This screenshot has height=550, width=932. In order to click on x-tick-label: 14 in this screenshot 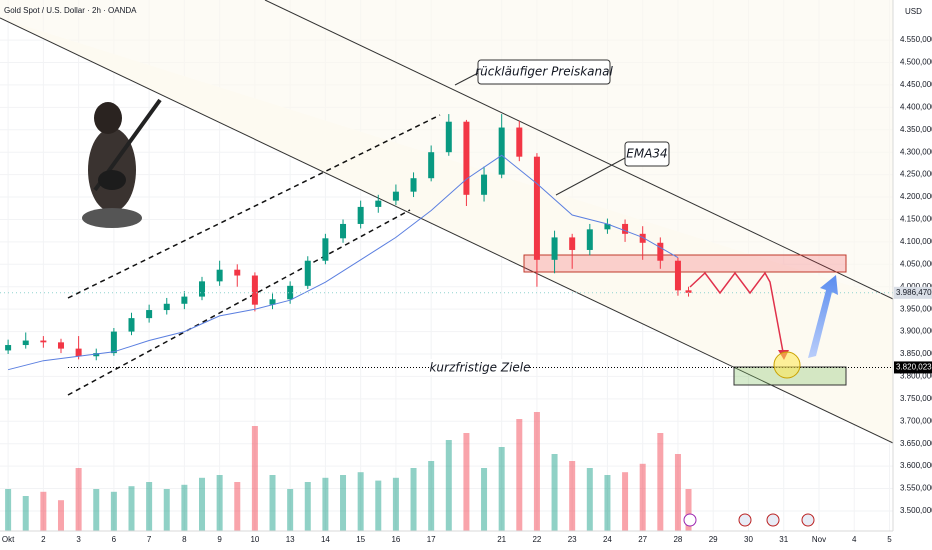, I will do `click(325, 539)`.